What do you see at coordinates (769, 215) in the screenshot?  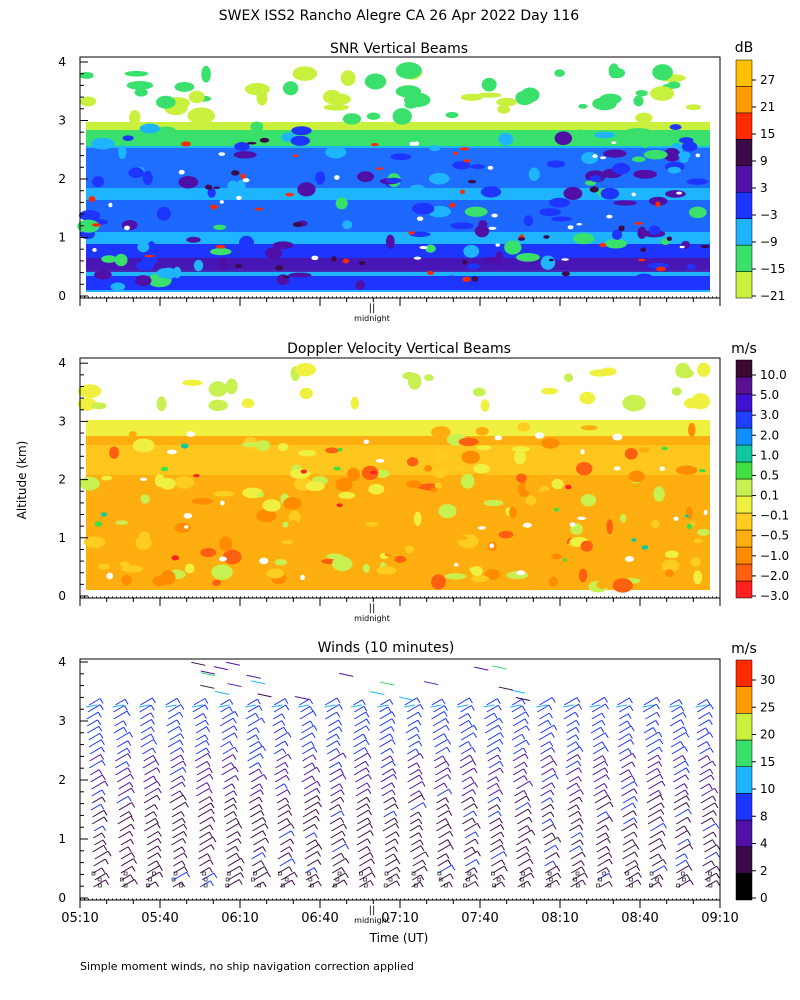 I see `colorbar-tick-label: −3` at bounding box center [769, 215].